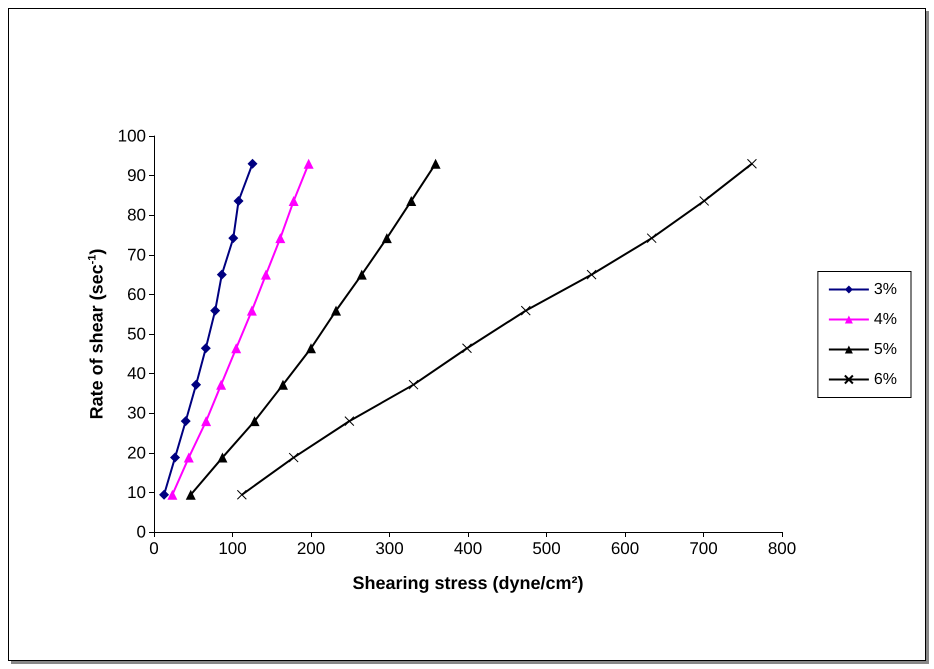 The height and width of the screenshot is (669, 934). What do you see at coordinates (136, 176) in the screenshot?
I see `y-tick-label: 90` at bounding box center [136, 176].